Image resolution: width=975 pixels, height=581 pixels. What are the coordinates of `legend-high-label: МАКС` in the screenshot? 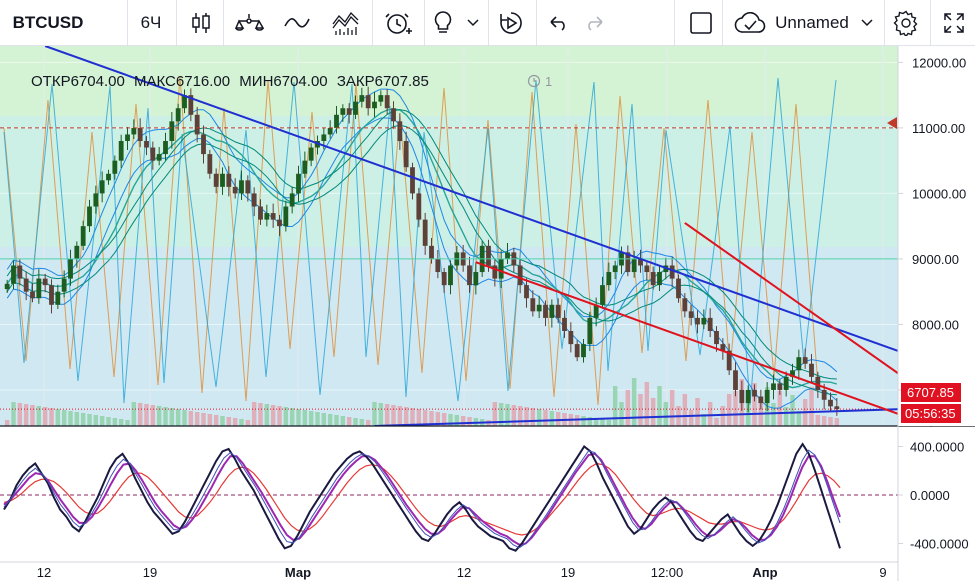 It's located at (155, 81).